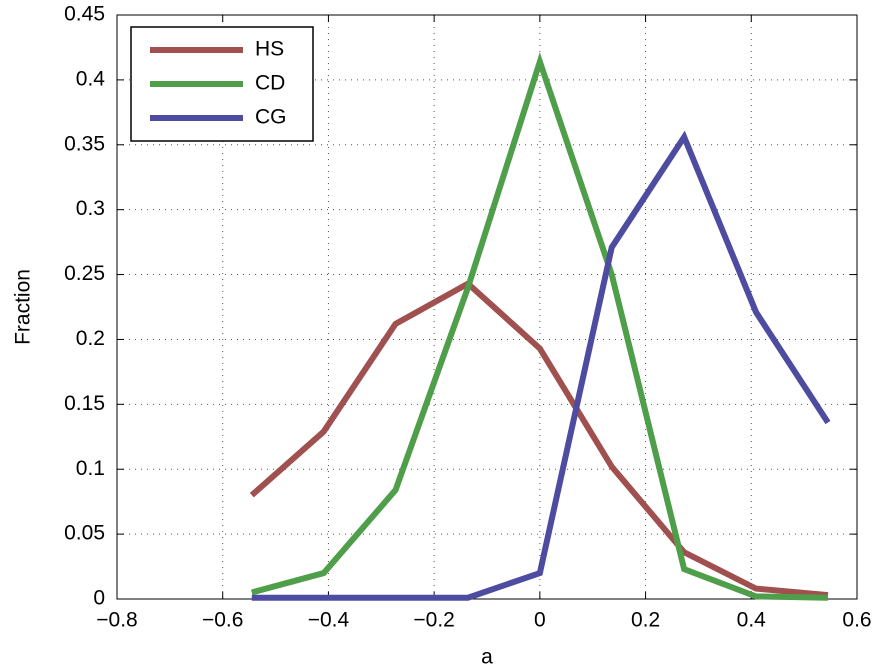 The image size is (879, 672). Describe the element at coordinates (84, 403) in the screenshot. I see `y-tick-label: 0.15` at that location.